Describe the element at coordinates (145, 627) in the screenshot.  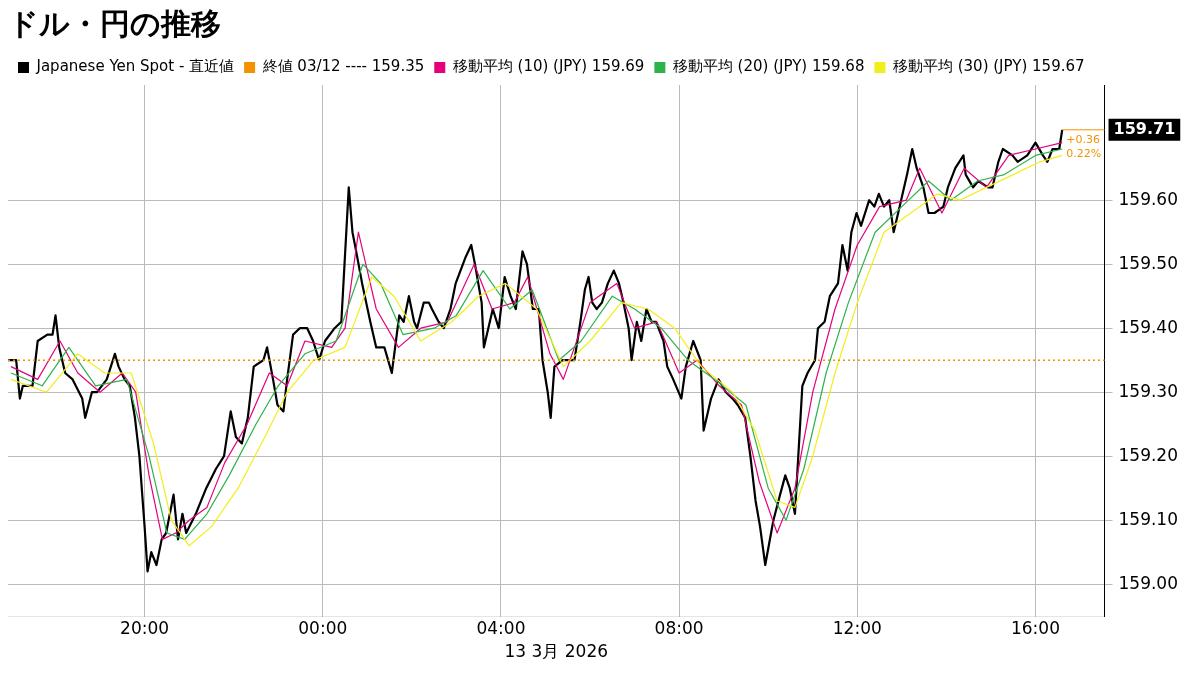
I see `x-tick-label: 20:00` at that location.